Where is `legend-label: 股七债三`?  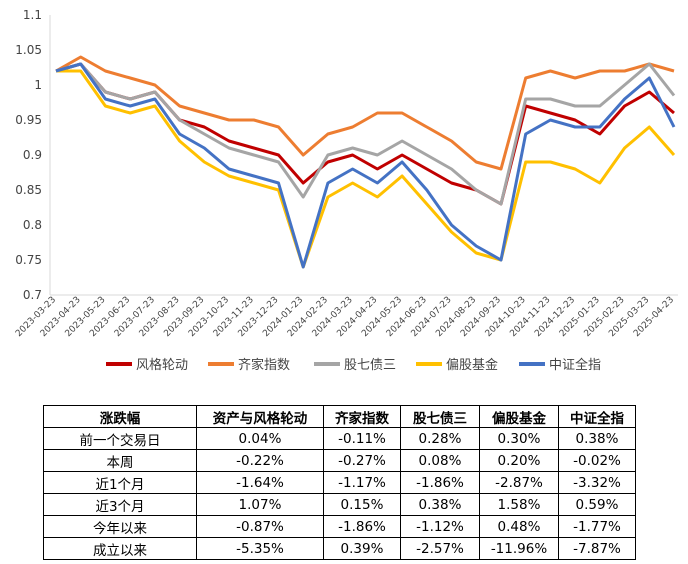
legend-label: 股七债三 is located at coordinates (370, 365).